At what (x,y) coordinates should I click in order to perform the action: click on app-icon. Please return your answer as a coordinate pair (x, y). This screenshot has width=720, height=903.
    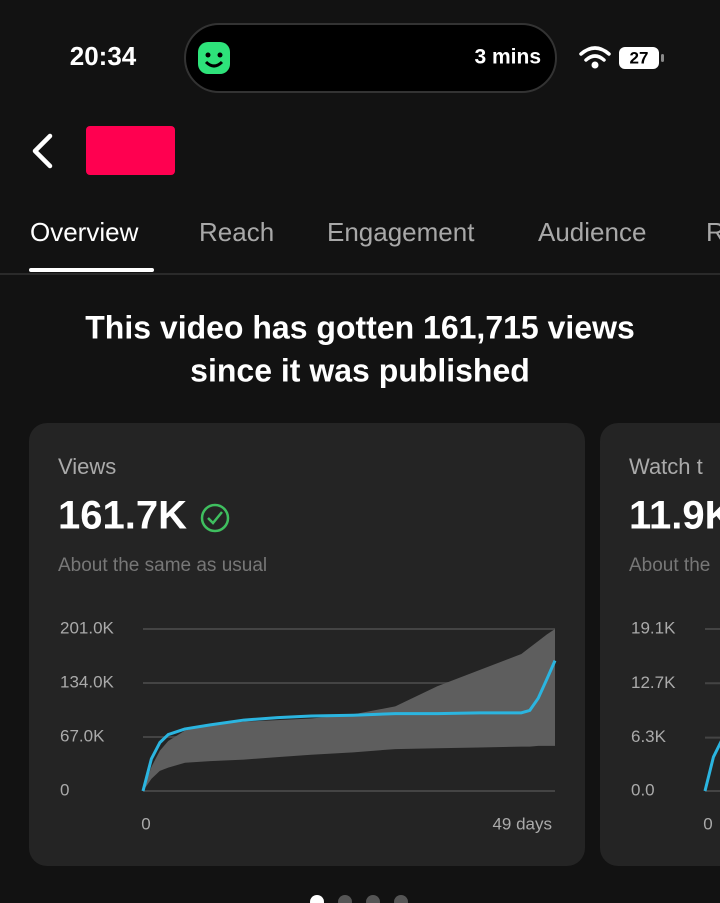
    Looking at the image, I should click on (214, 58).